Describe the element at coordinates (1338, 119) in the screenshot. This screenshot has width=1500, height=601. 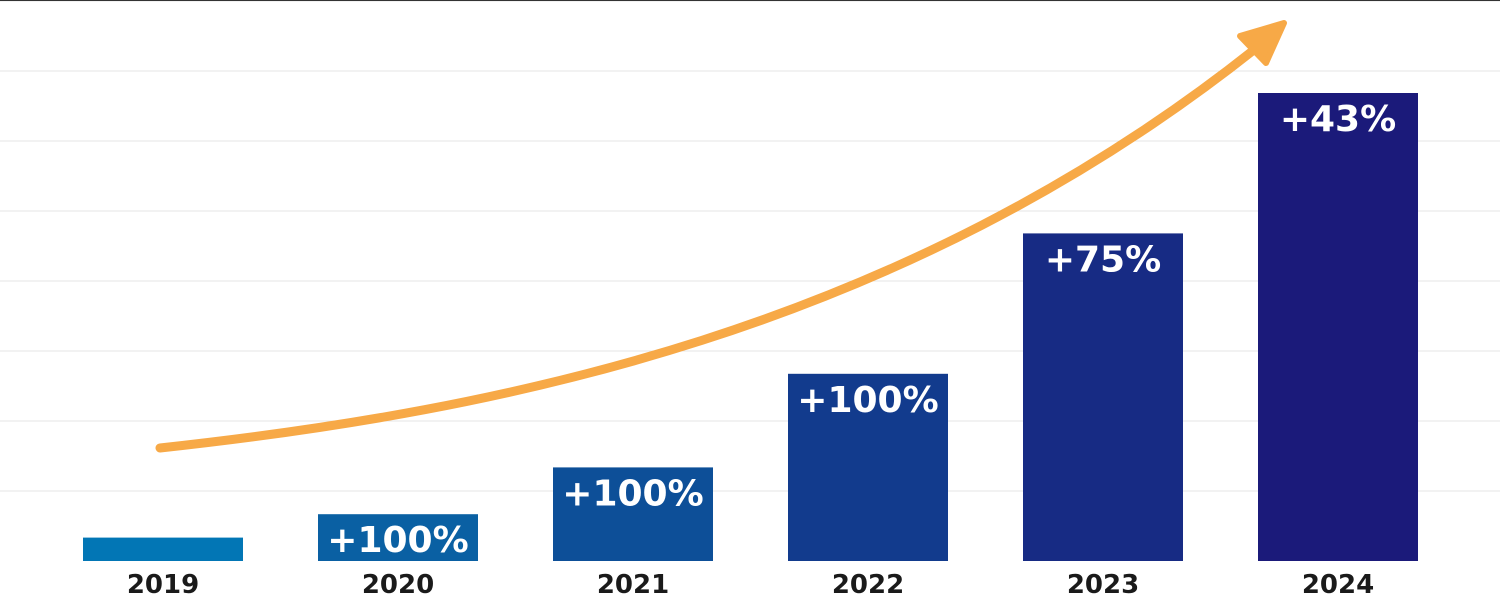
I see `bar-value-label: +43%` at that location.